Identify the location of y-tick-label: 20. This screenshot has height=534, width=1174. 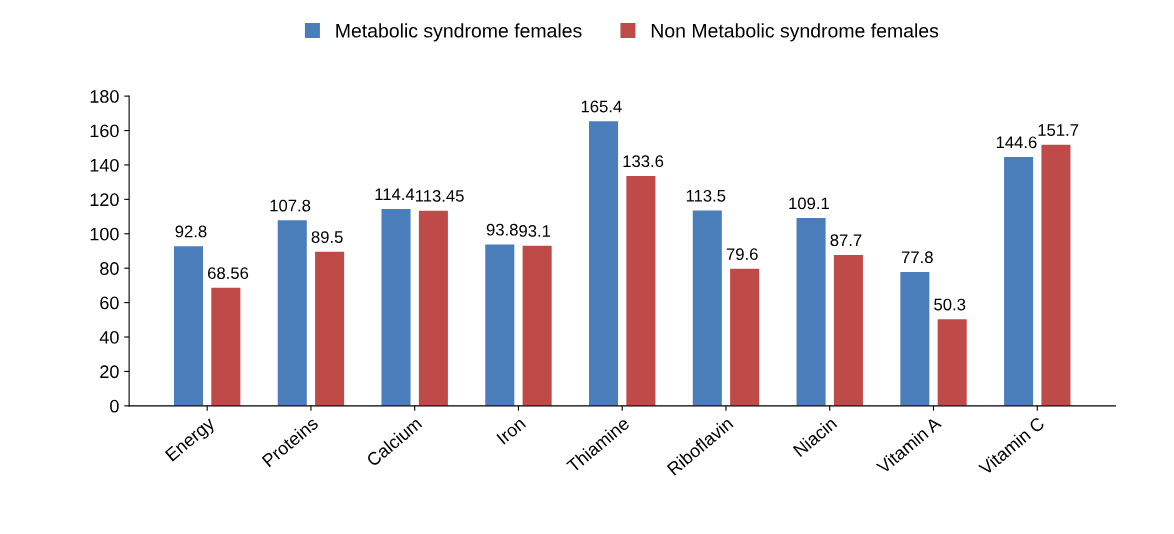
(109, 372).